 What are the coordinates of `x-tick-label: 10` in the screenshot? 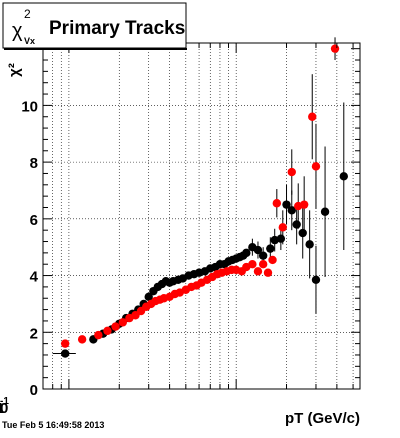 It's located at (4, 408).